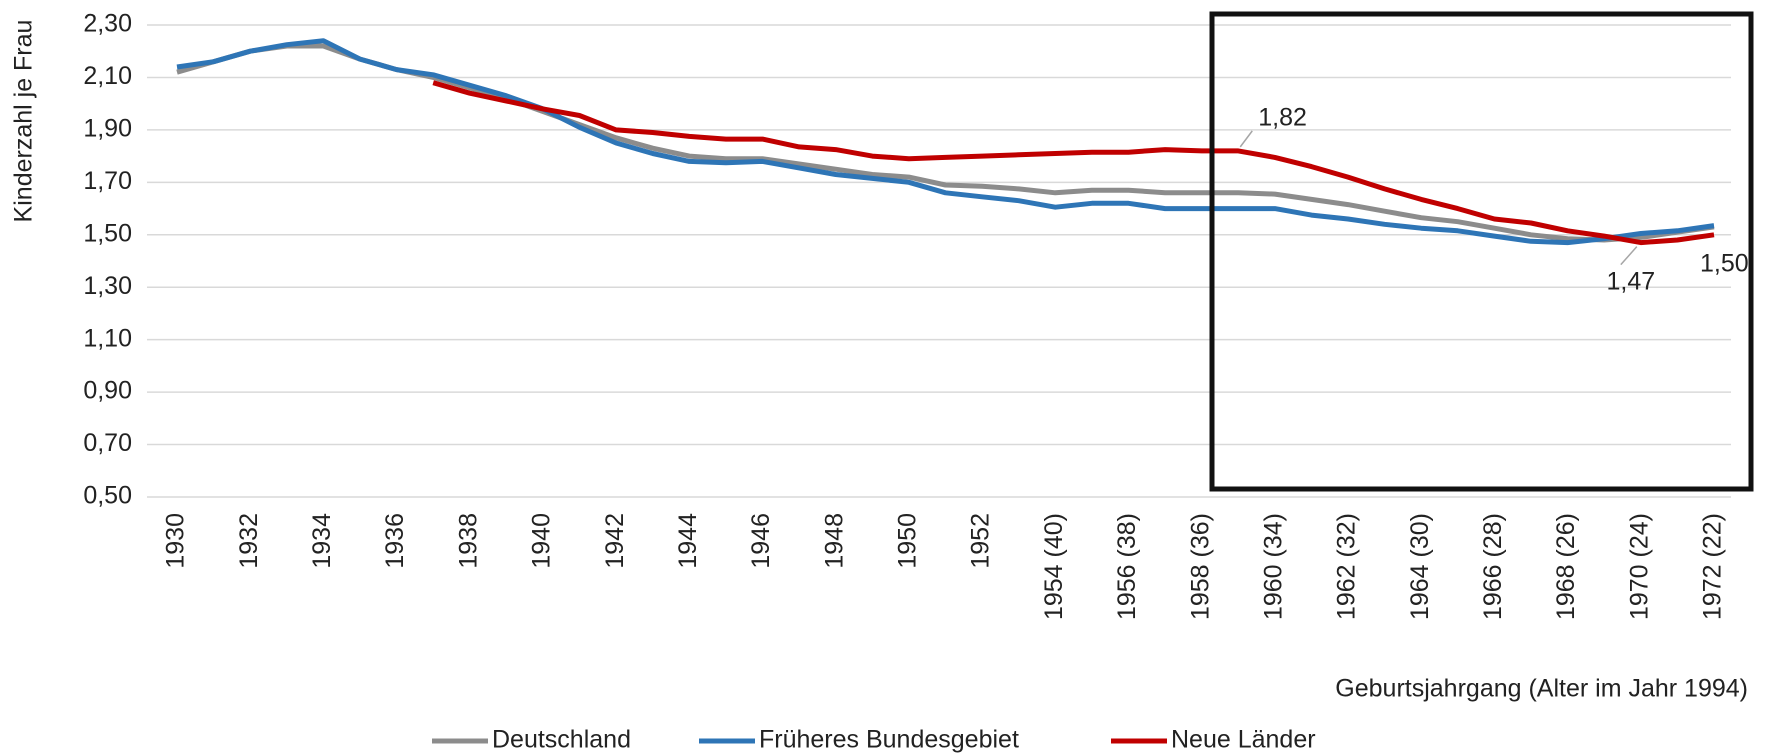 This screenshot has width=1768, height=755. I want to click on legend-item: Neue Länder, so click(1213, 740).